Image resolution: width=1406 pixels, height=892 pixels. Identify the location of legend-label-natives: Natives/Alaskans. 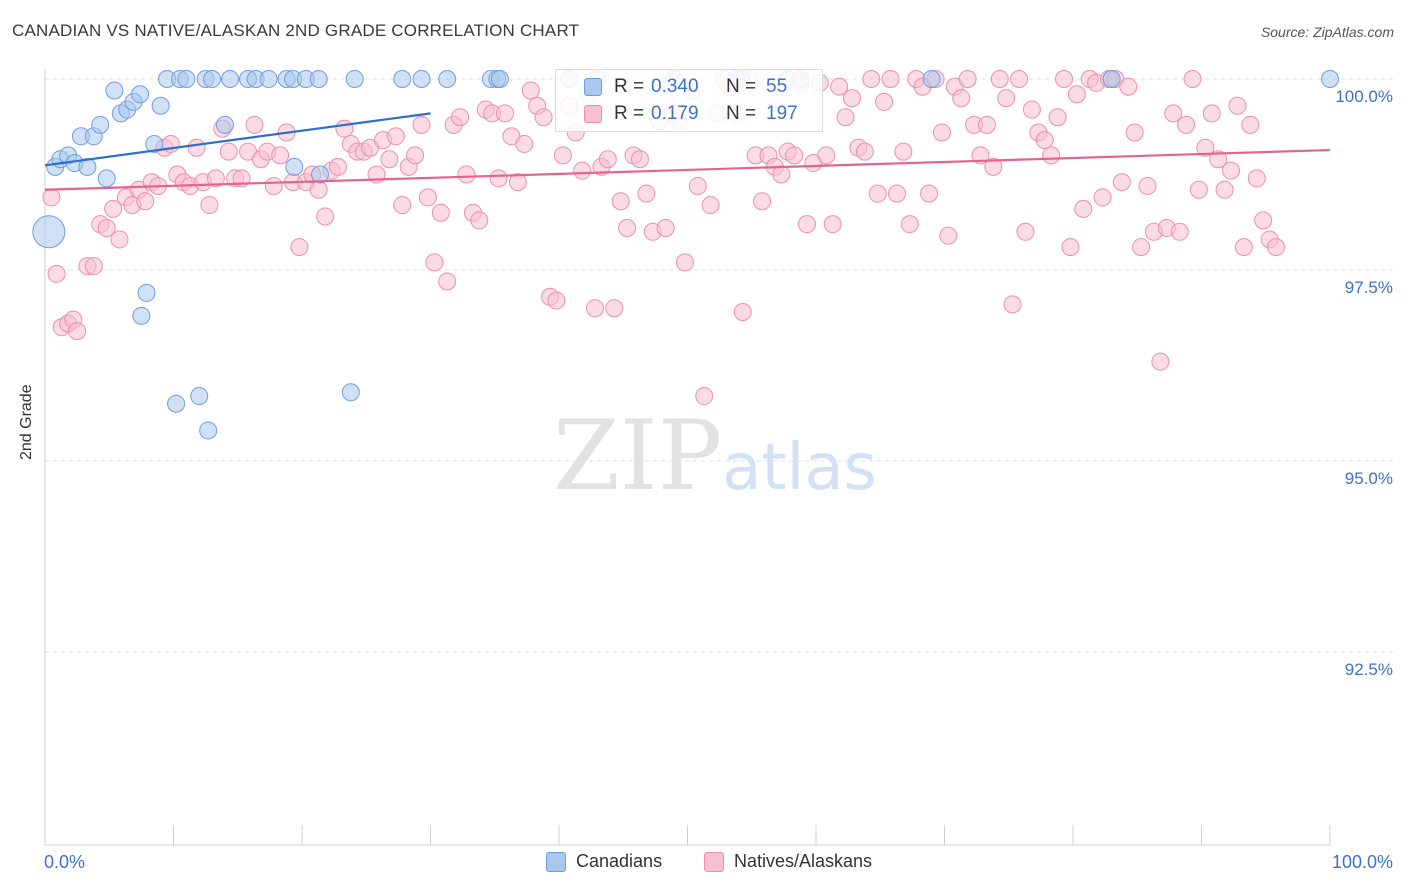
(803, 861).